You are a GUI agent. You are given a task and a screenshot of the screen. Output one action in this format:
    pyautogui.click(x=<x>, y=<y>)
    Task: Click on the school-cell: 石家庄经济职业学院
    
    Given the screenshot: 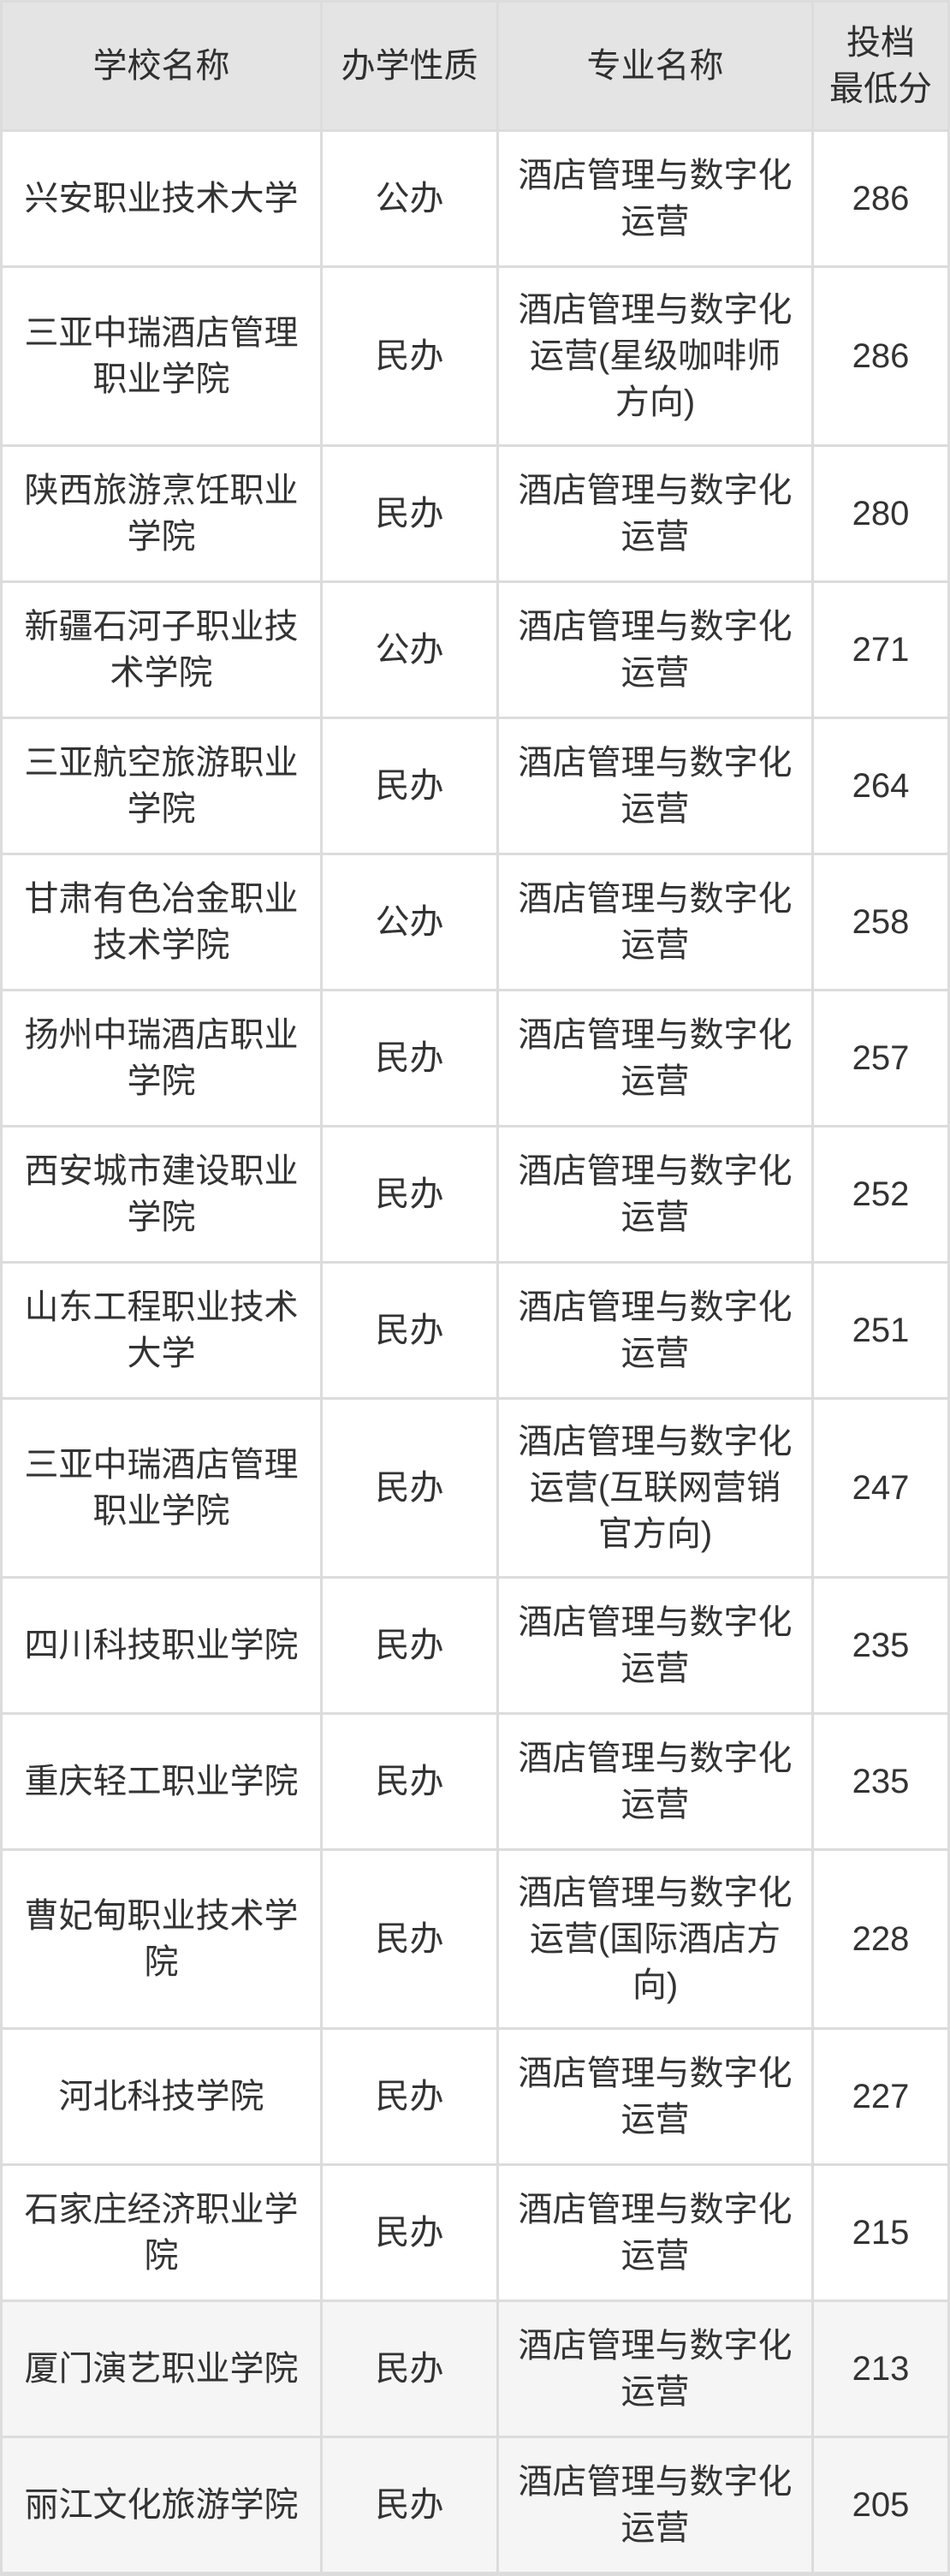 What is the action you would take?
    pyautogui.click(x=162, y=2232)
    